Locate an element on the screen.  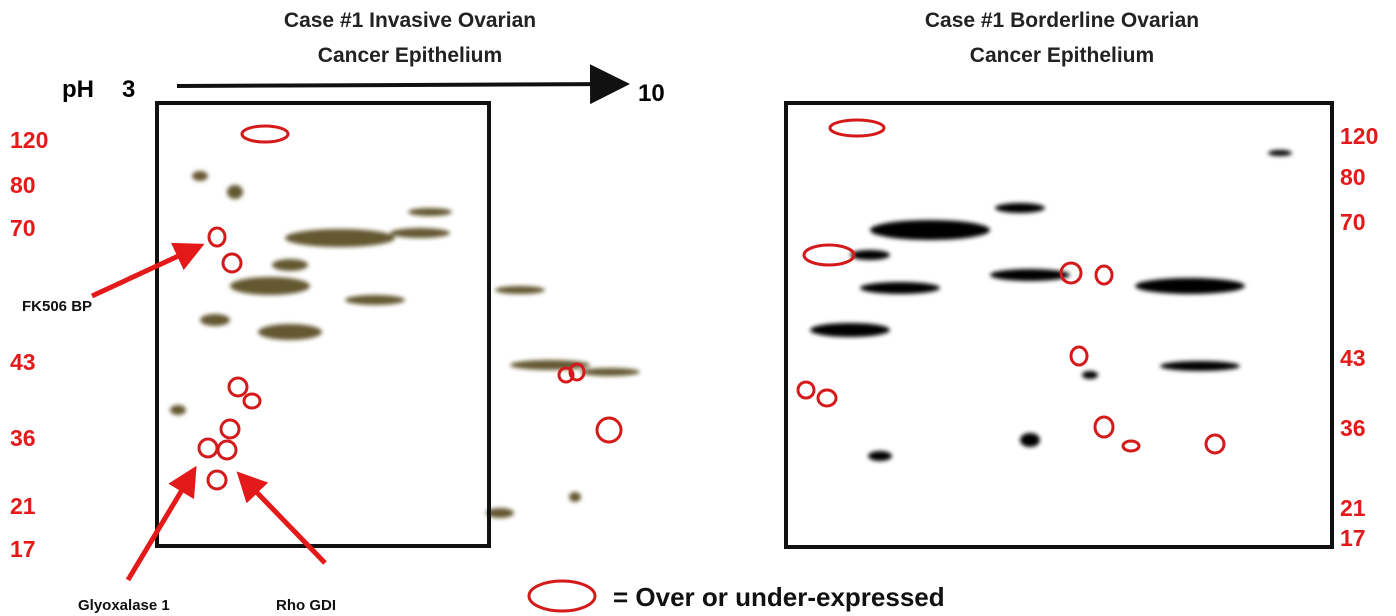
left-title: Cancer Epithelium is located at coordinates (410, 55).